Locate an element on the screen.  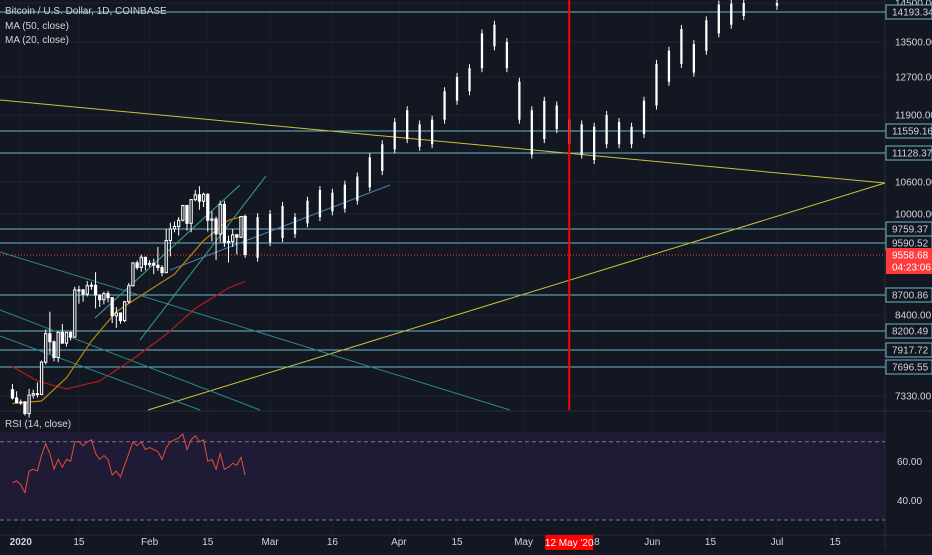
price-tick-label: 10000.00 is located at coordinates (913, 215).